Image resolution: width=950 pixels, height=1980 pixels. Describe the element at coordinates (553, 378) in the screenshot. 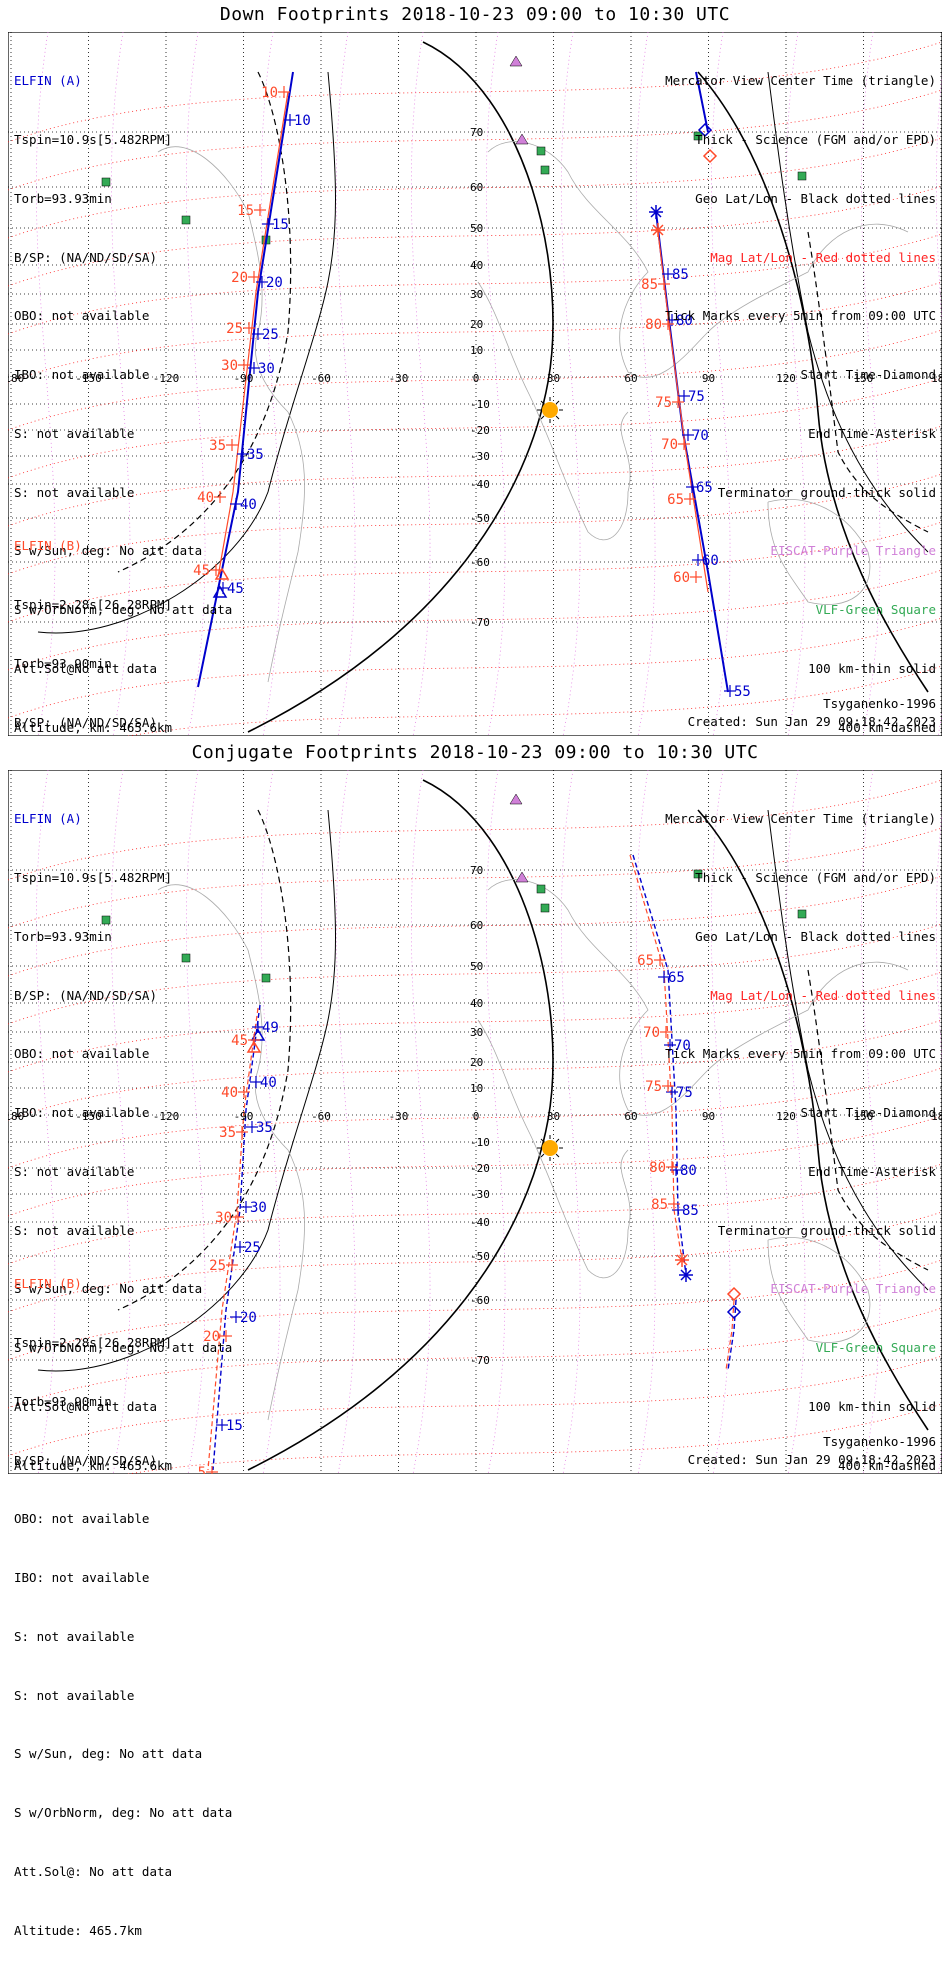

I see `lon-tick-label: 30` at that location.